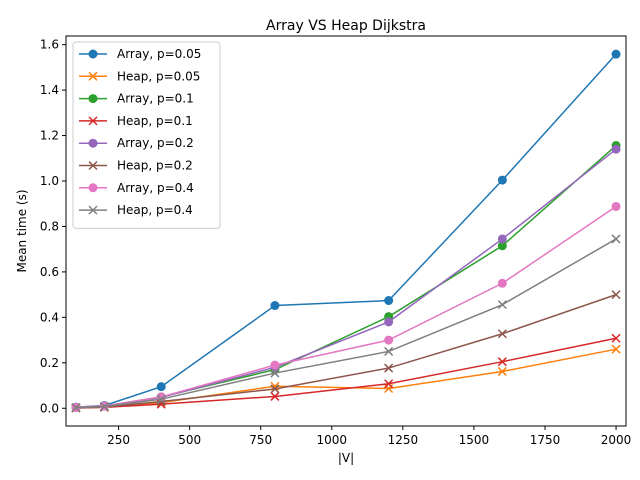  I want to click on legend-label: Array, p=0.1, so click(155, 99).